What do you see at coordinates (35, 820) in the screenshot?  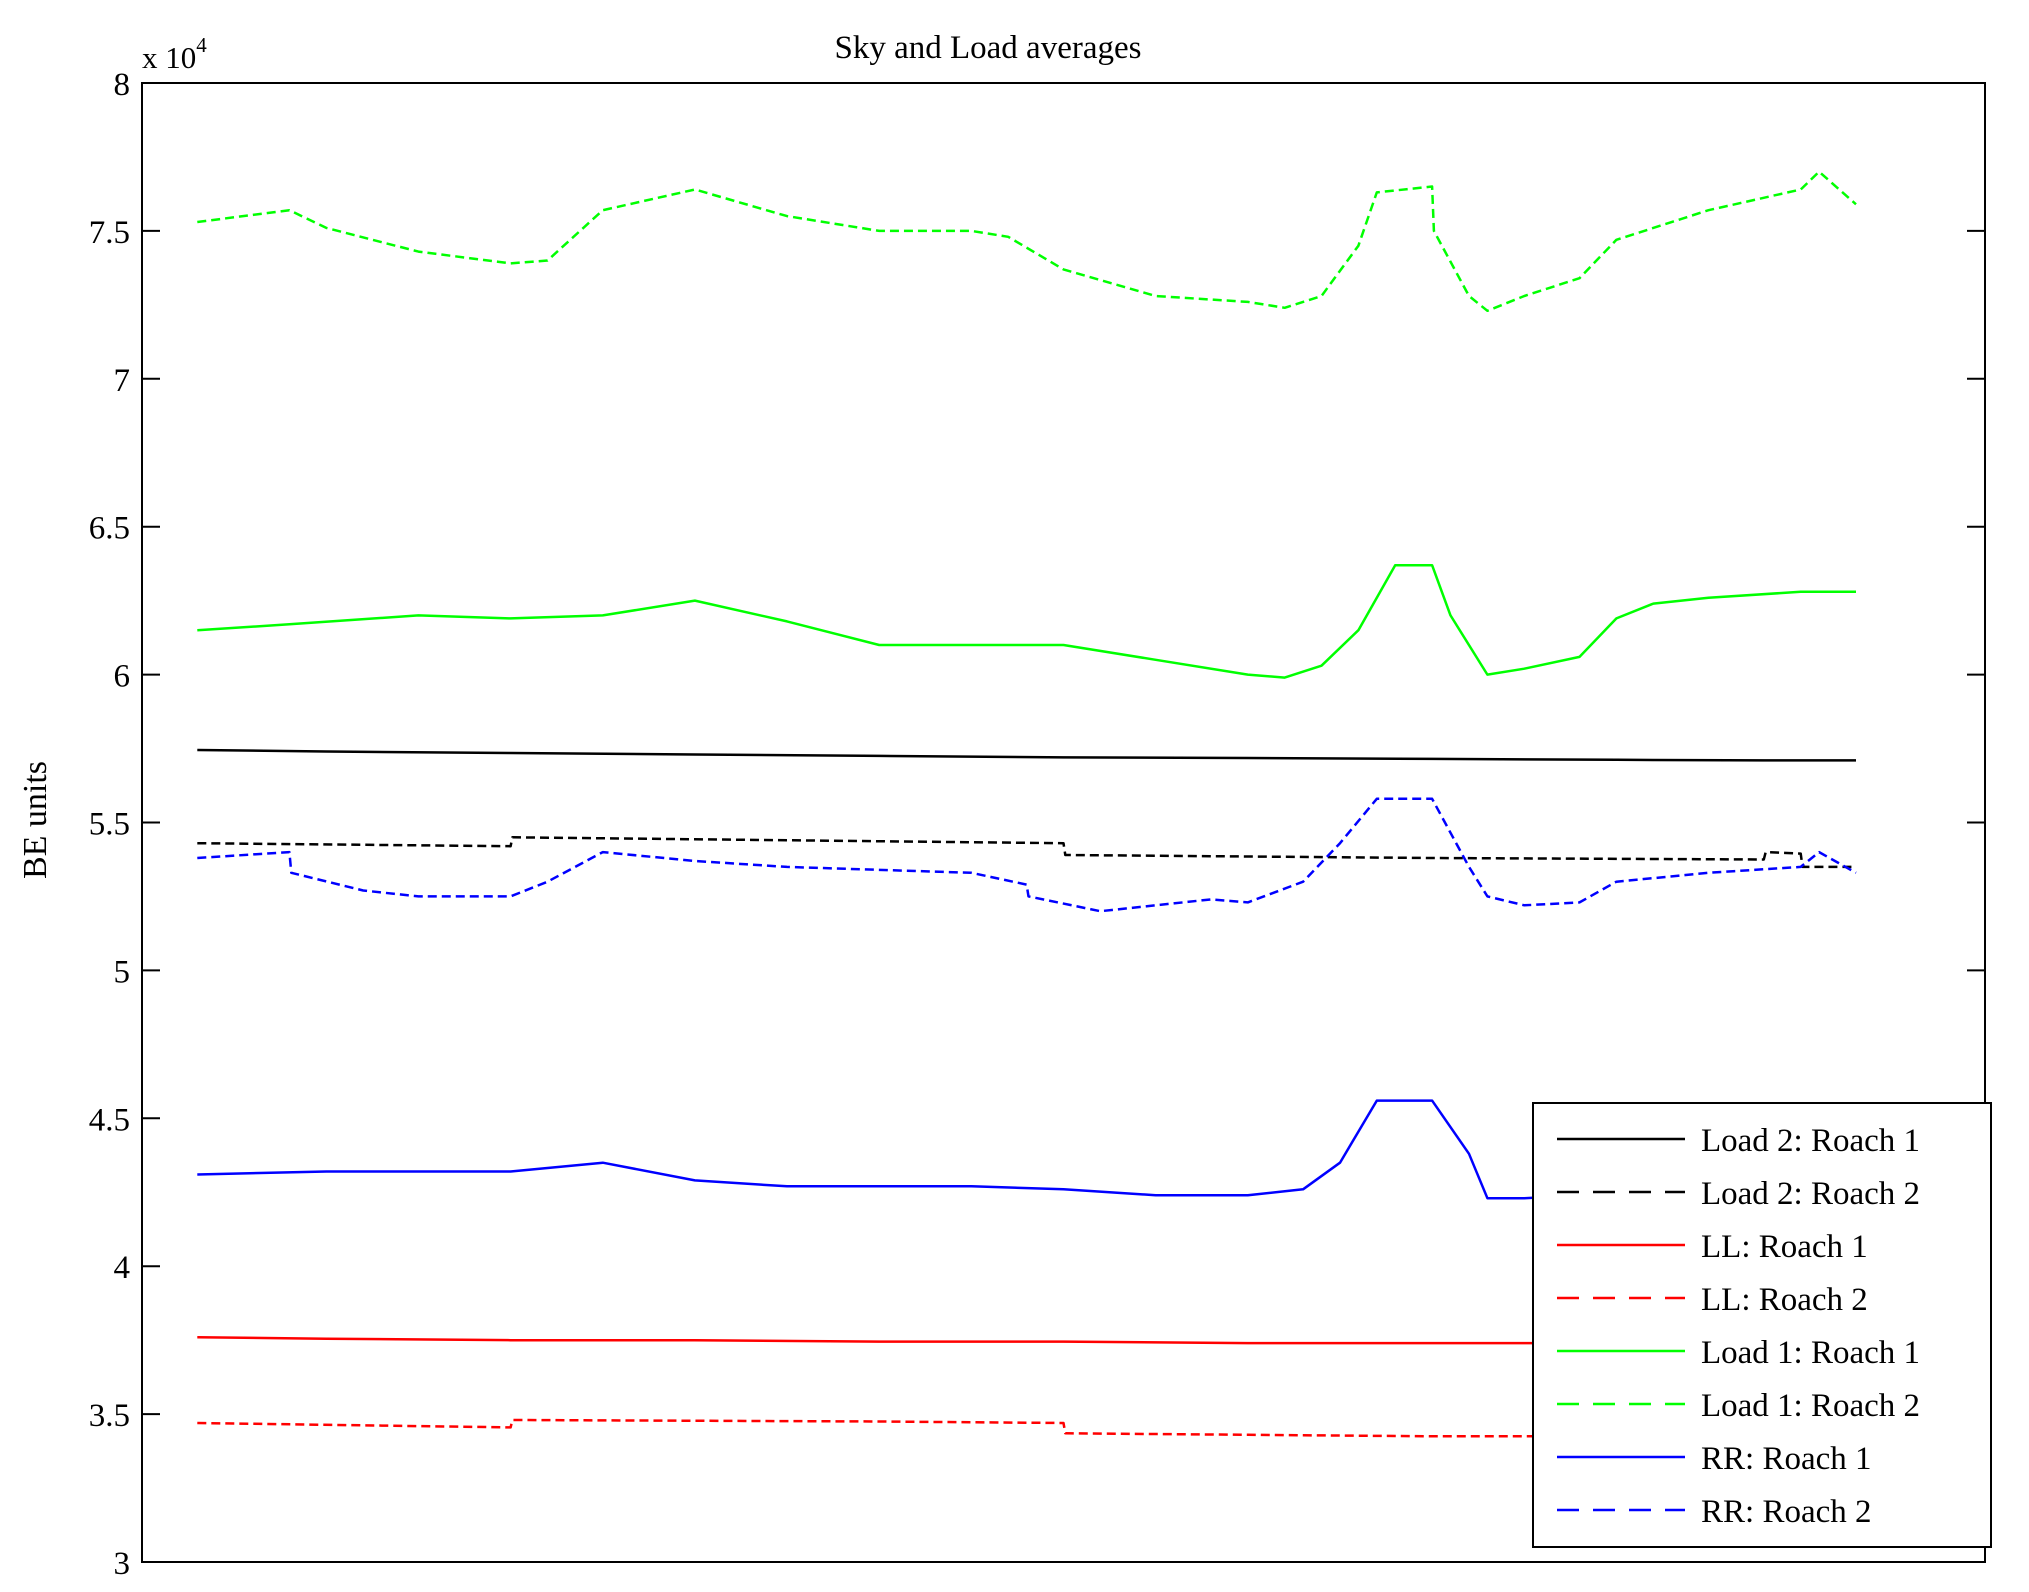 I see `y-axis-label: BE units` at bounding box center [35, 820].